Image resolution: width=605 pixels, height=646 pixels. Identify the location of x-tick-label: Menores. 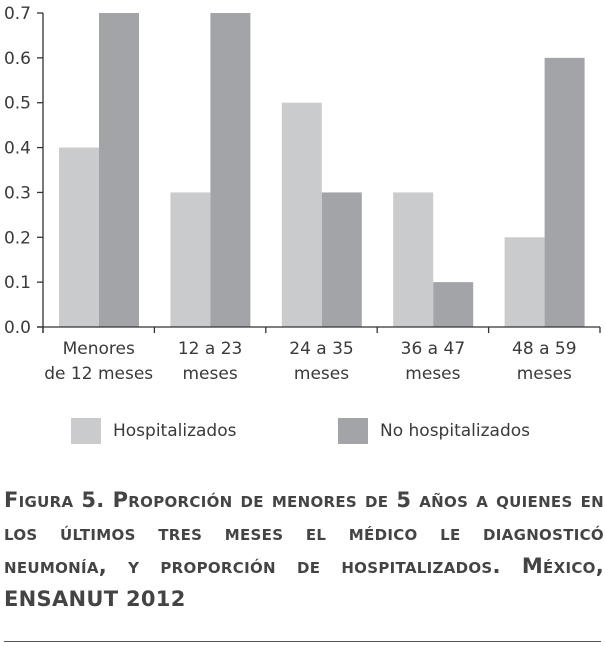
(99, 349).